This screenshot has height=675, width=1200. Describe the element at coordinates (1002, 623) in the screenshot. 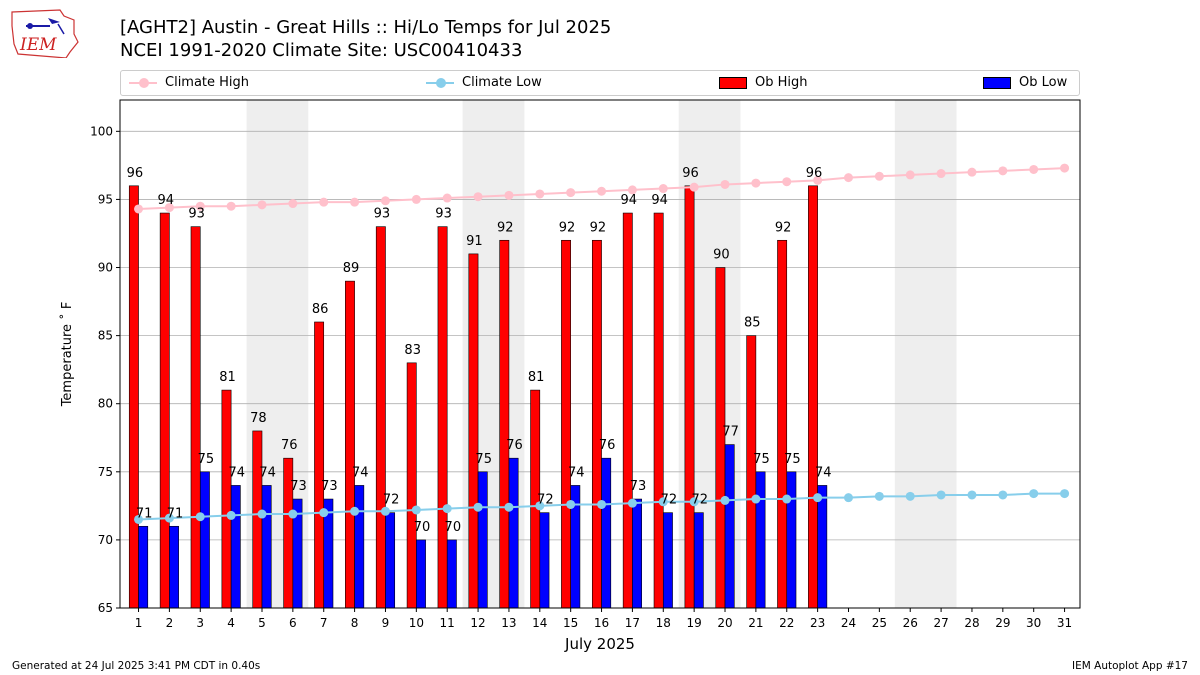

I see `x-tick-label: 29` at that location.